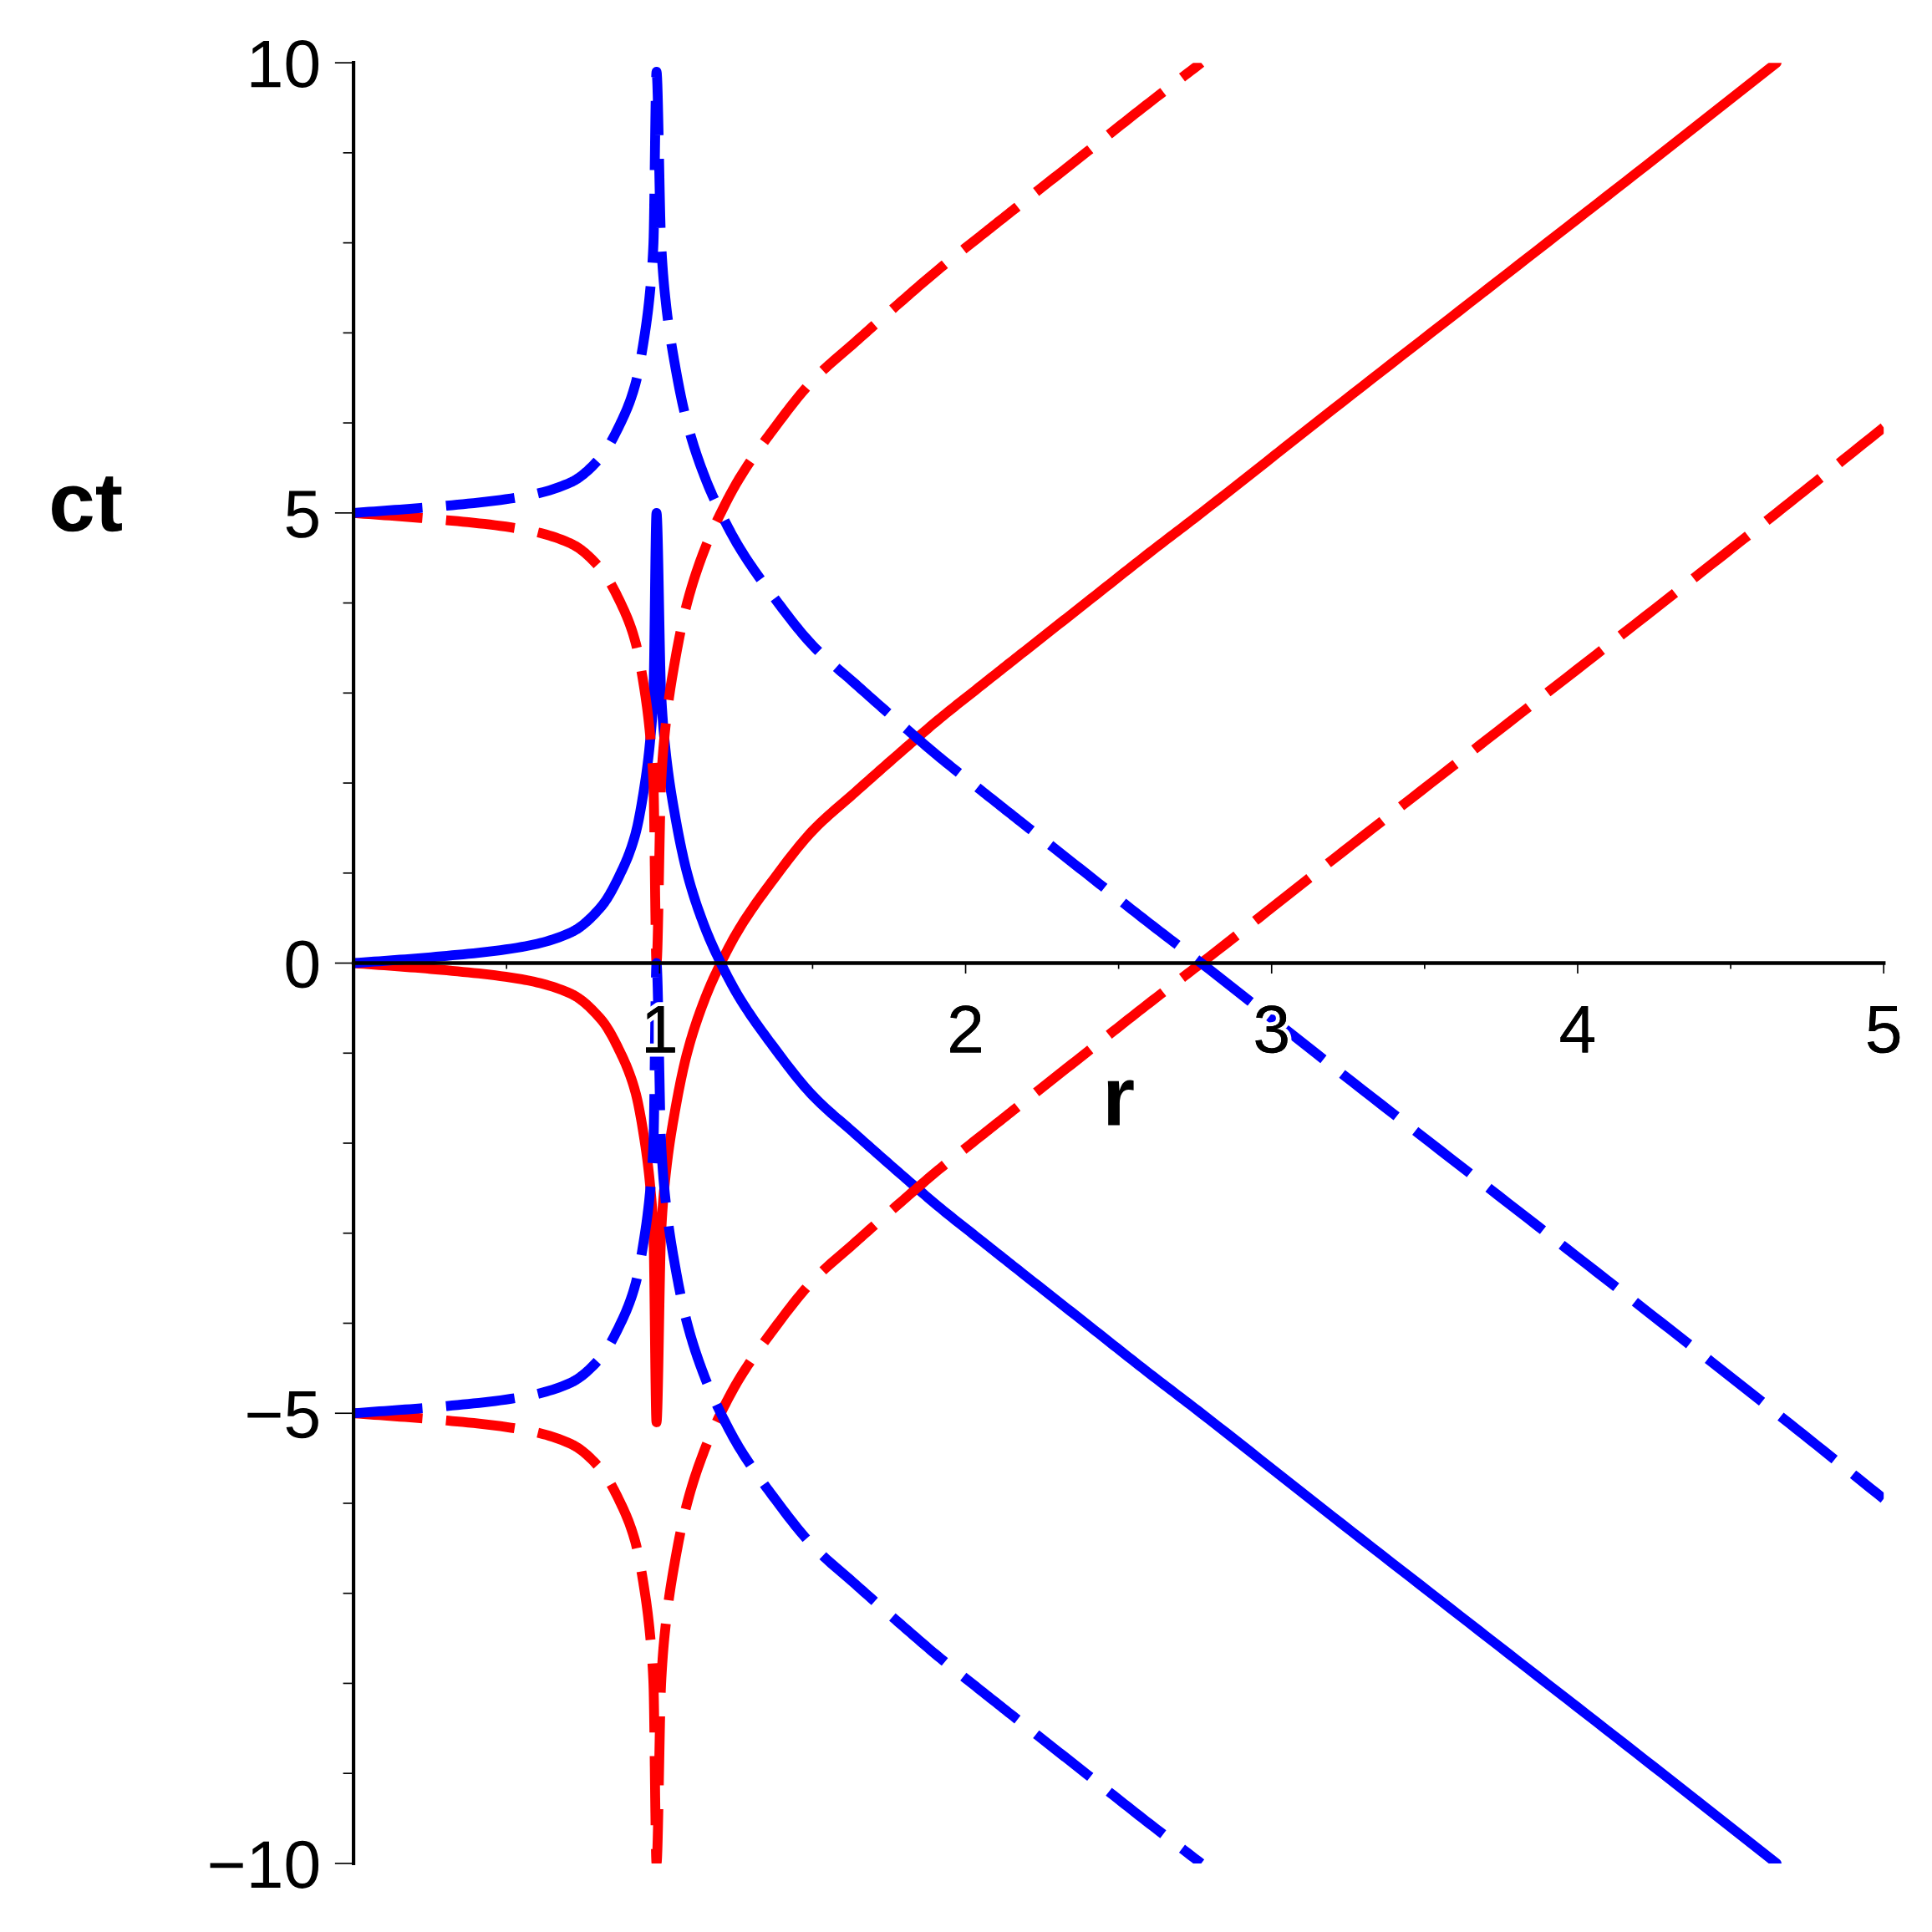  Describe the element at coordinates (282, 1415) in the screenshot. I see `y-tick-label: −5` at that location.